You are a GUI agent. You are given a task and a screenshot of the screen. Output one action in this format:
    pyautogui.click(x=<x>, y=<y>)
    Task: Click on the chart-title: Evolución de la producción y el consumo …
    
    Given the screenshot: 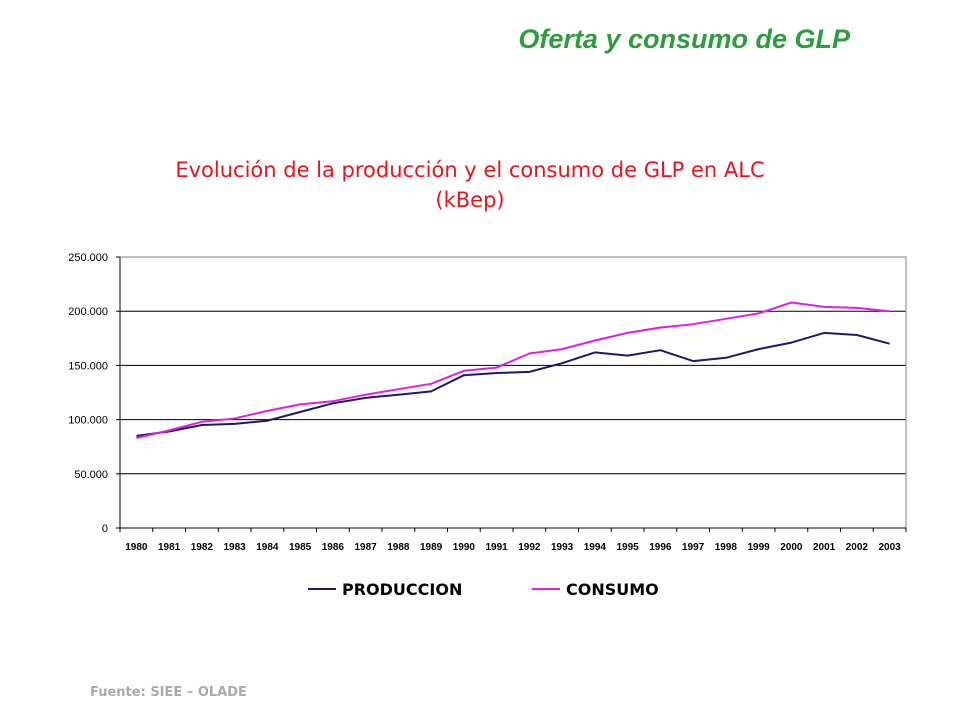 What is the action you would take?
    pyautogui.click(x=470, y=185)
    